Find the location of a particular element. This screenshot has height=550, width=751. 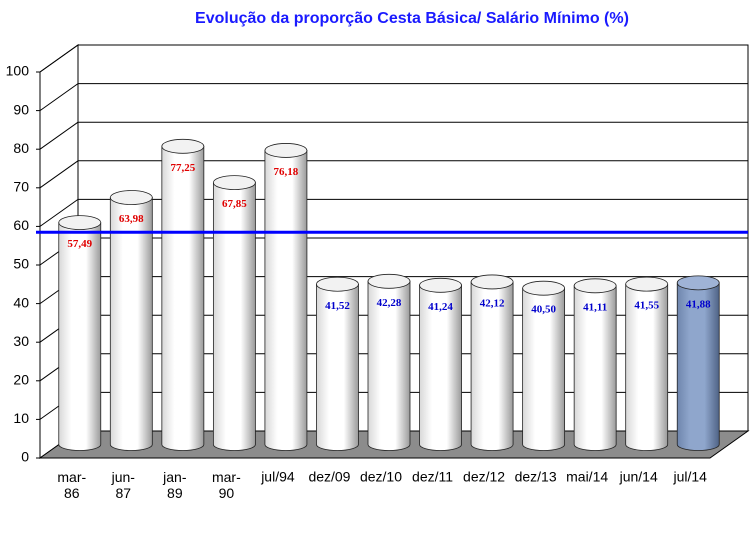

x-tick-label: mar-90 is located at coordinates (226, 485).